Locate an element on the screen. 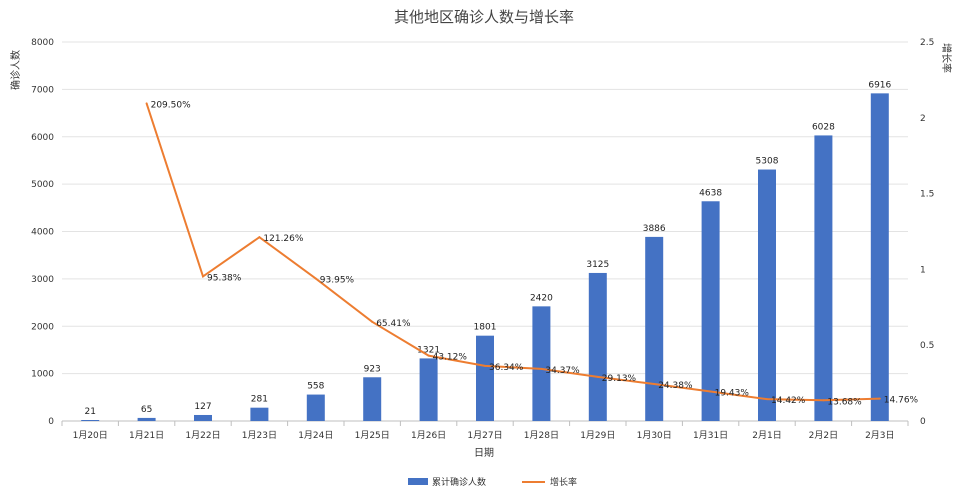  line-data-label: 43.12% is located at coordinates (450, 358).